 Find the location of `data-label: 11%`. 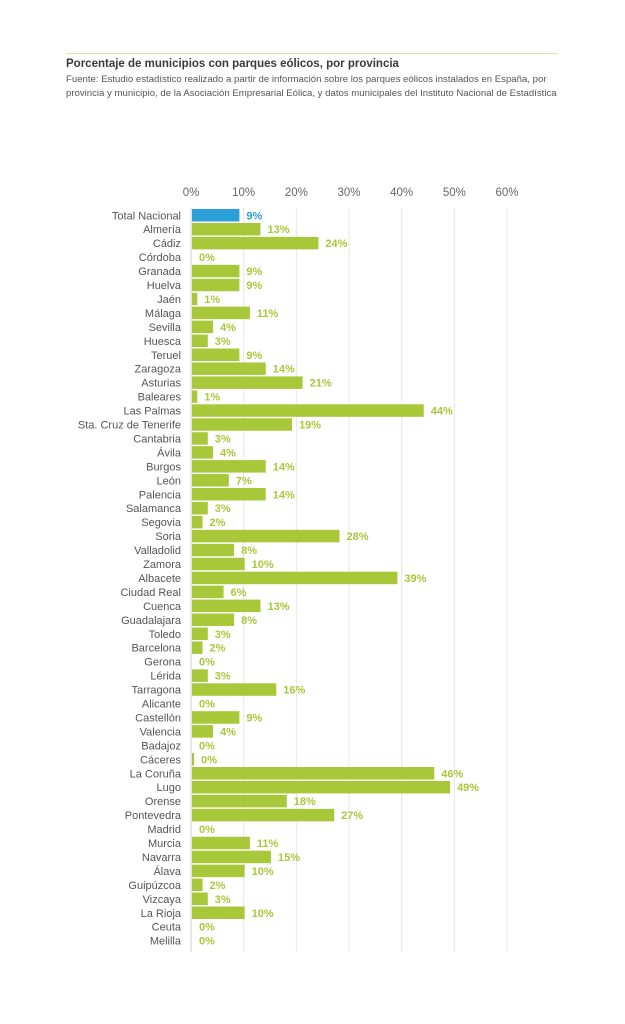

data-label: 11% is located at coordinates (268, 314).